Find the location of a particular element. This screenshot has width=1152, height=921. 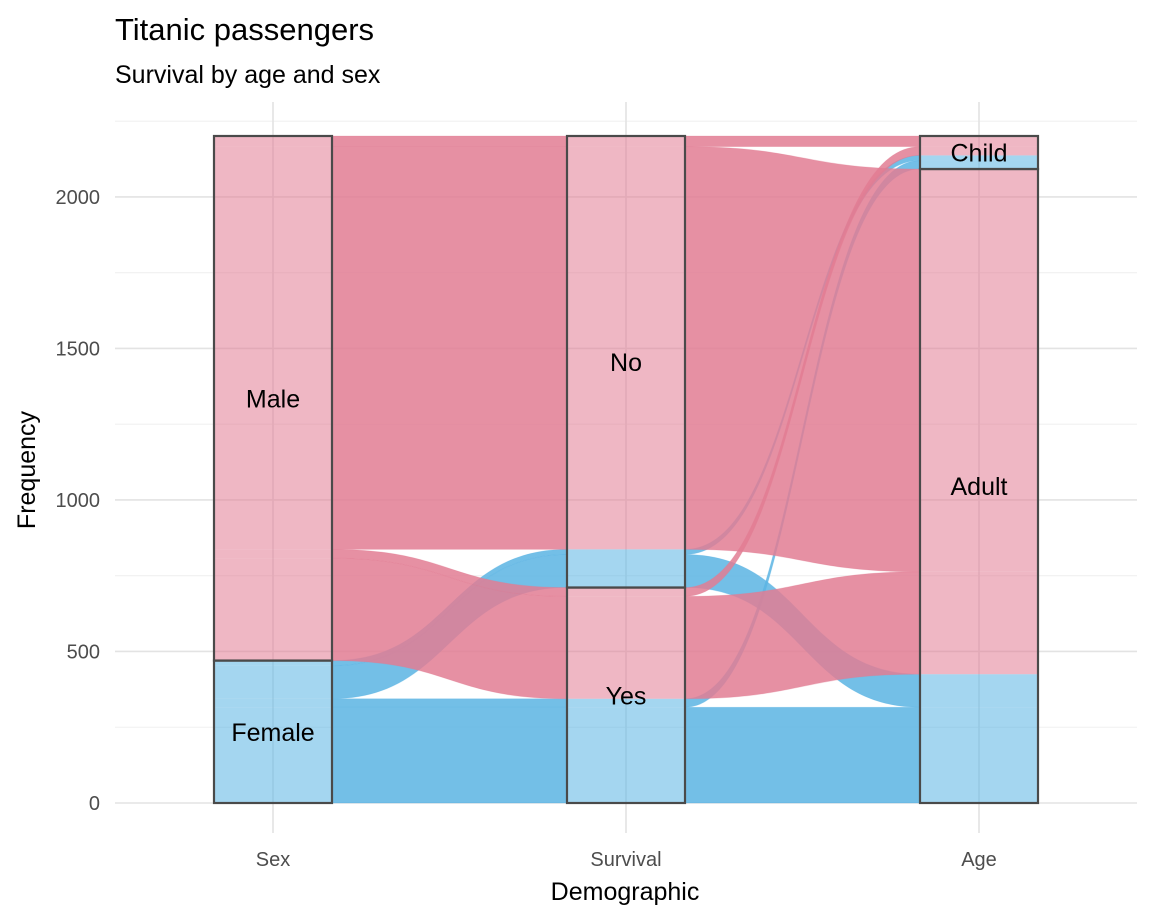

y-tick-label: 2000 is located at coordinates (78, 198).